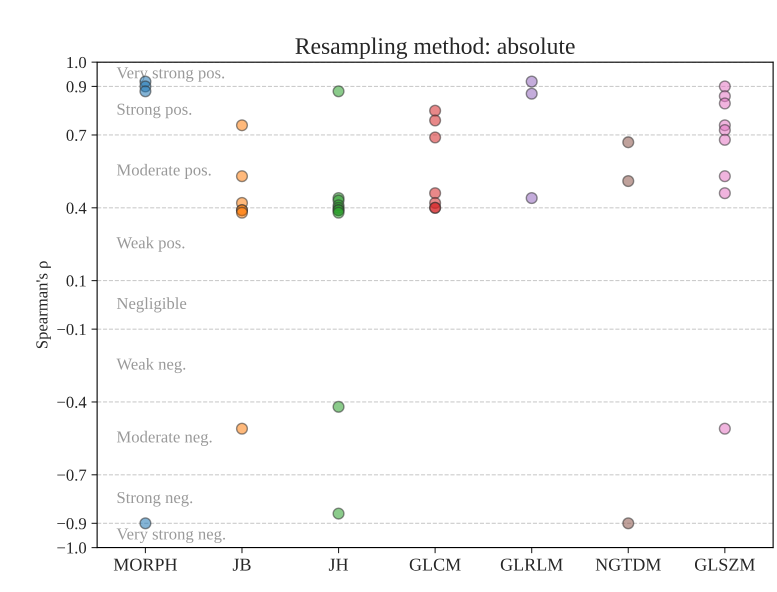 This screenshot has height=592, width=777. Describe the element at coordinates (151, 304) in the screenshot. I see `annotation: Negligible` at that location.